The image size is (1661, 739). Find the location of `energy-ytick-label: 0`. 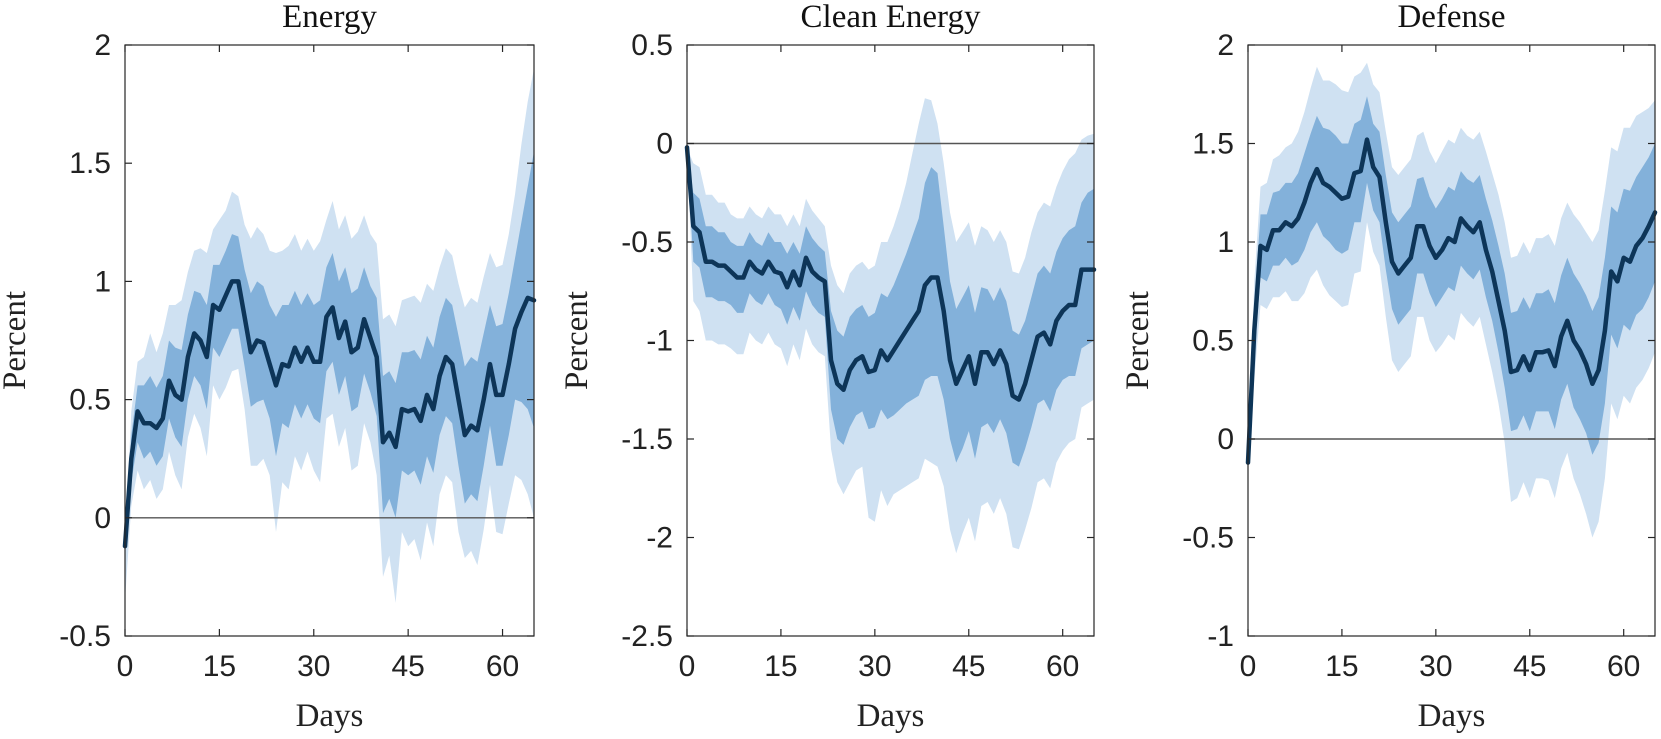

energy-ytick-label: 0 is located at coordinates (102, 518).